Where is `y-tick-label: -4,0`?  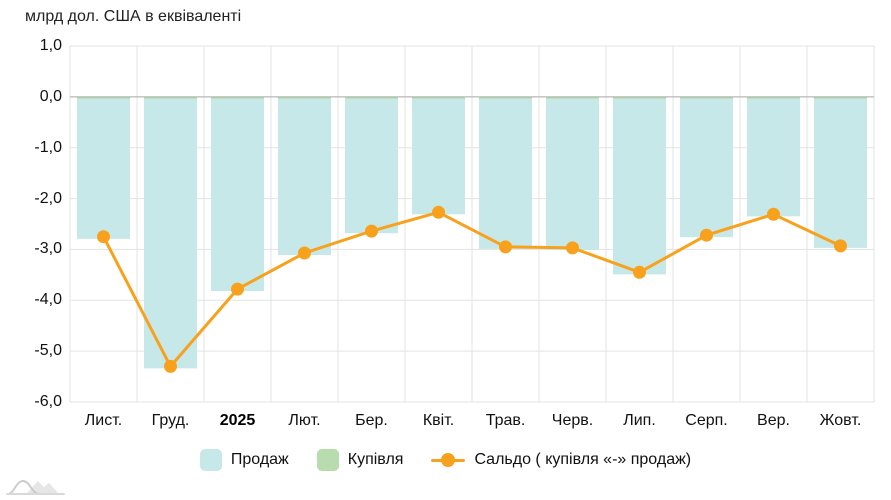 y-tick-label: -4,0 is located at coordinates (48, 300).